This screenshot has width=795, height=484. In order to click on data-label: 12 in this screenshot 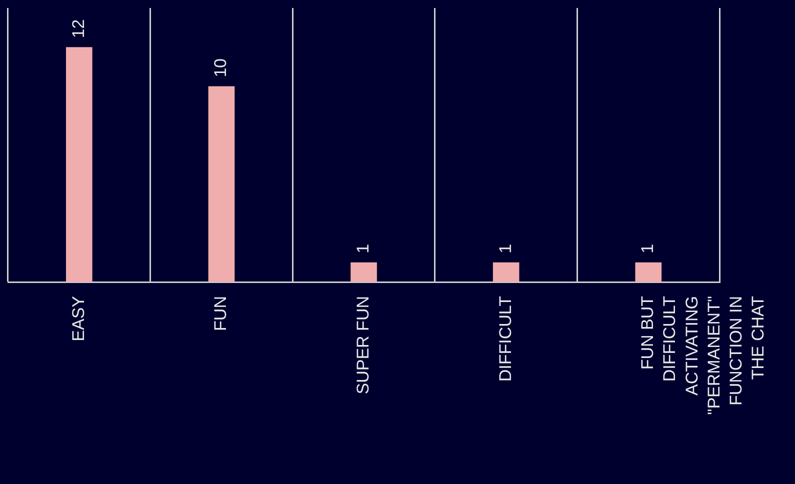, I will do `click(78, 28)`.